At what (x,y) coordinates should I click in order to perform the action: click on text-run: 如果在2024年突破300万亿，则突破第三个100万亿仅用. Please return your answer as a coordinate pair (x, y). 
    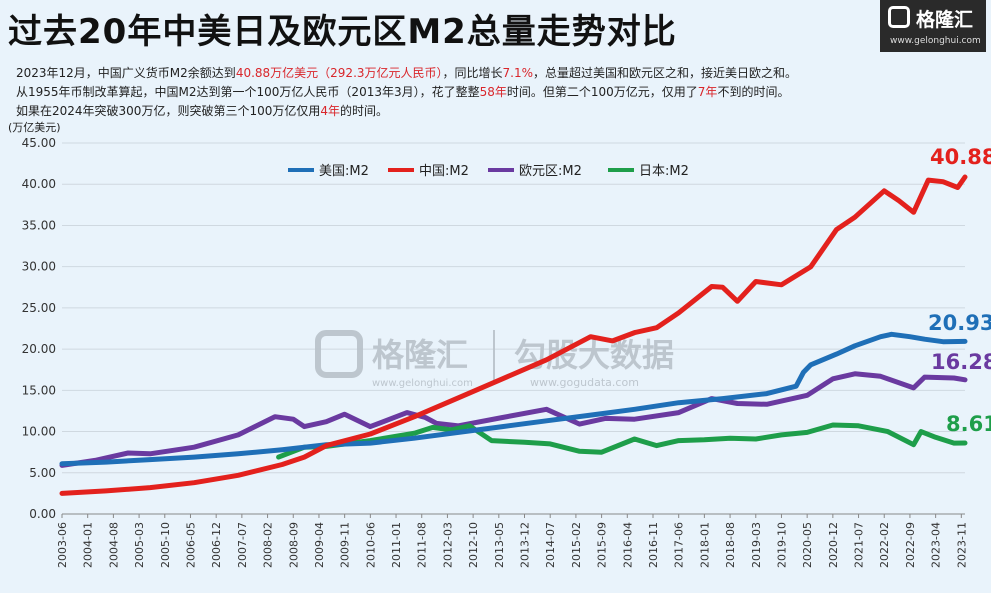
    Looking at the image, I should click on (168, 111).